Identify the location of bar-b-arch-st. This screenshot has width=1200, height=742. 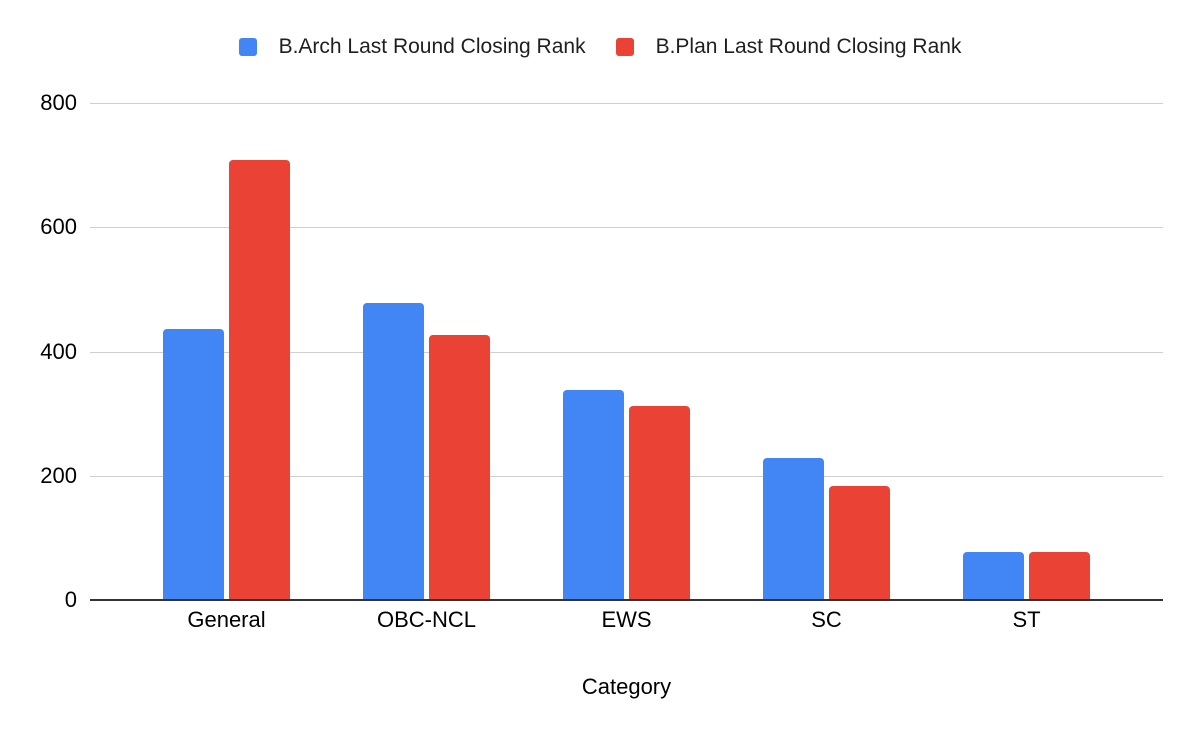
(993, 575).